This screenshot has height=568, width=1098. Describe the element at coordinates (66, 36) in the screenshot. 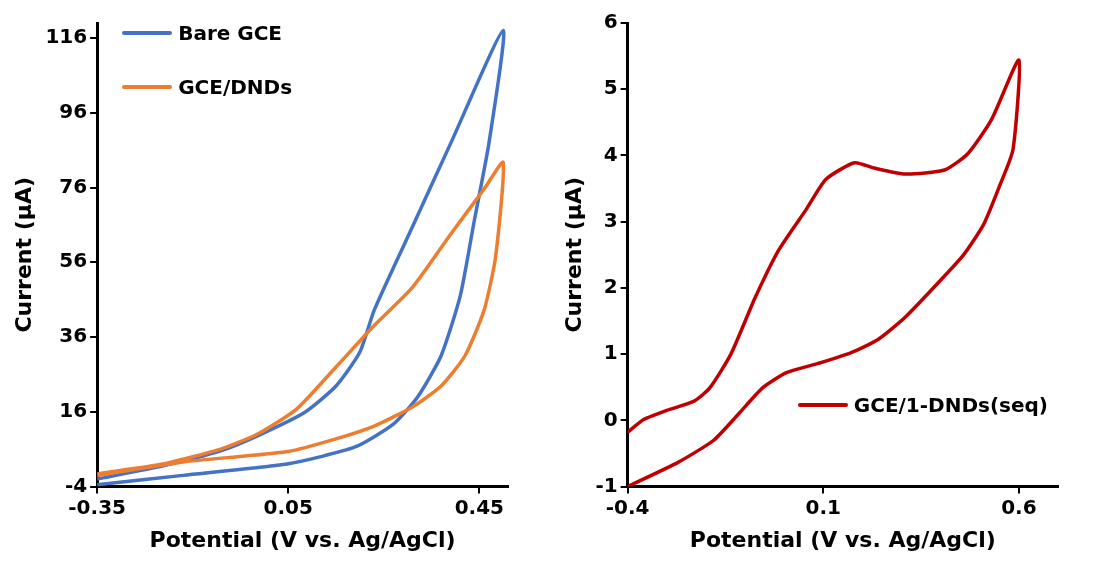

I see `y-tick-label: 116` at that location.